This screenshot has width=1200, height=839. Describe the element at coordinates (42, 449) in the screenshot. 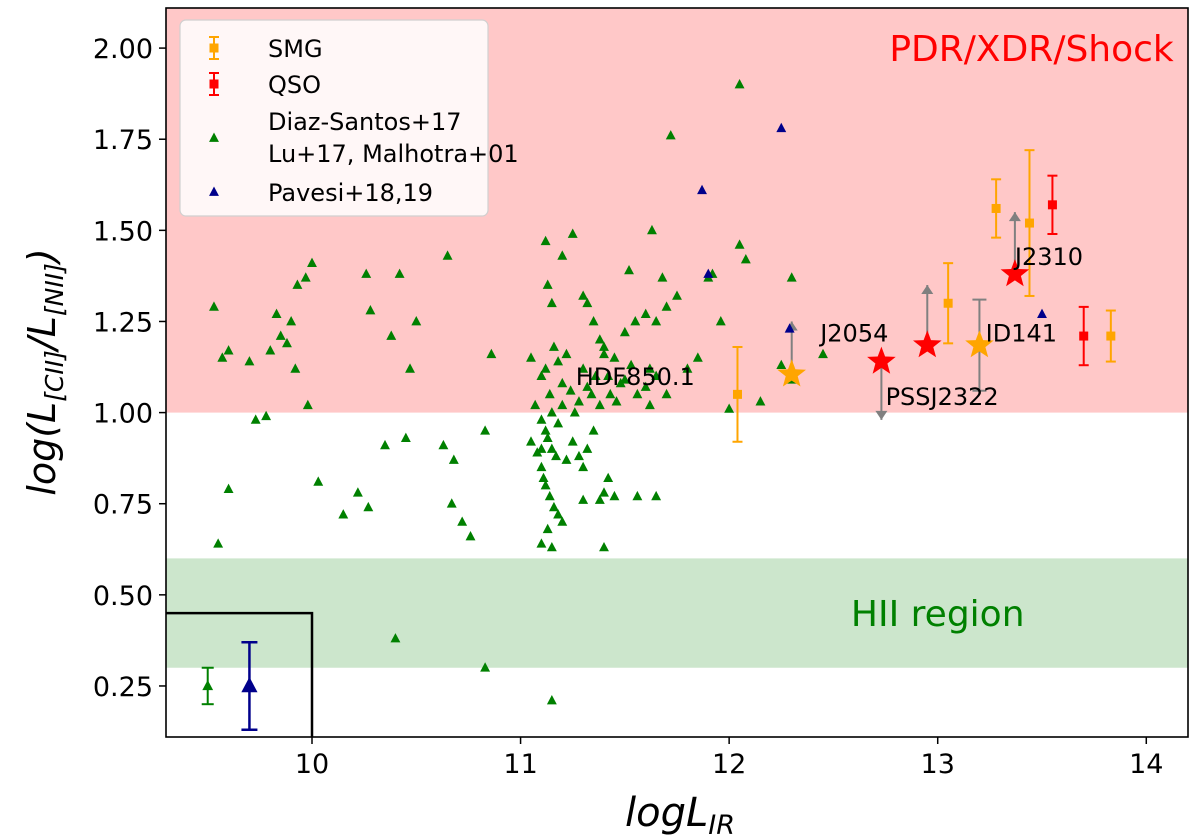

I see `y-axis-label-p1: log(L` at that location.